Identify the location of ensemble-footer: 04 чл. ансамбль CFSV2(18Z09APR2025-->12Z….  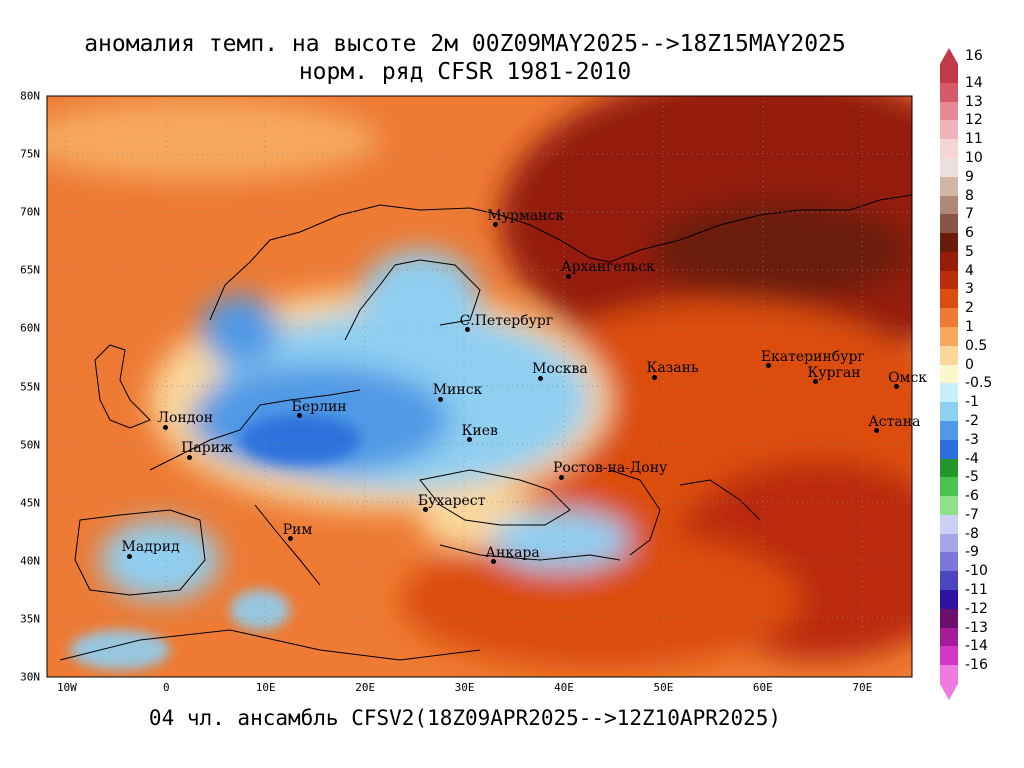
(465, 718).